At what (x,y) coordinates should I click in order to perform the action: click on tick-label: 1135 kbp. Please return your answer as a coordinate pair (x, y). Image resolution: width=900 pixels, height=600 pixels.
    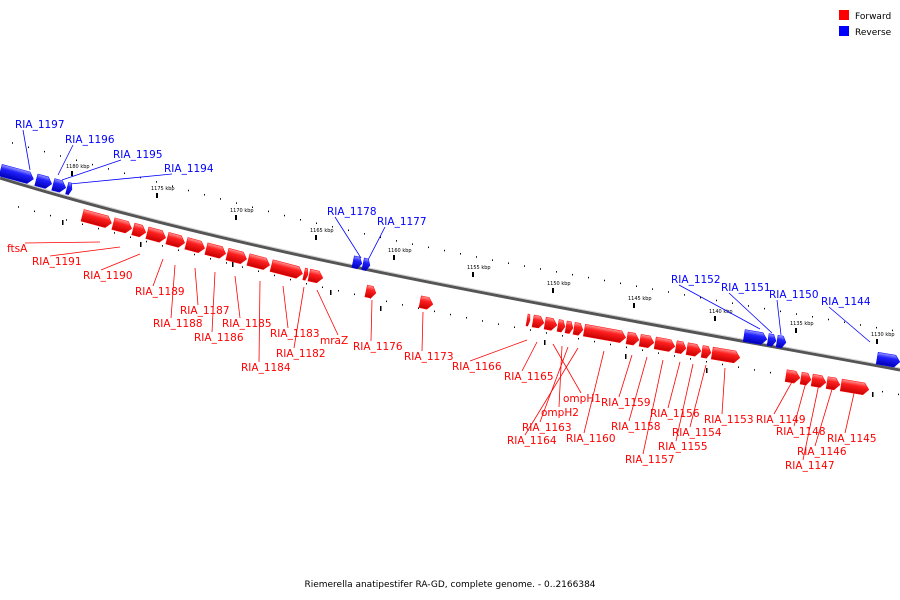
    Looking at the image, I should click on (802, 324).